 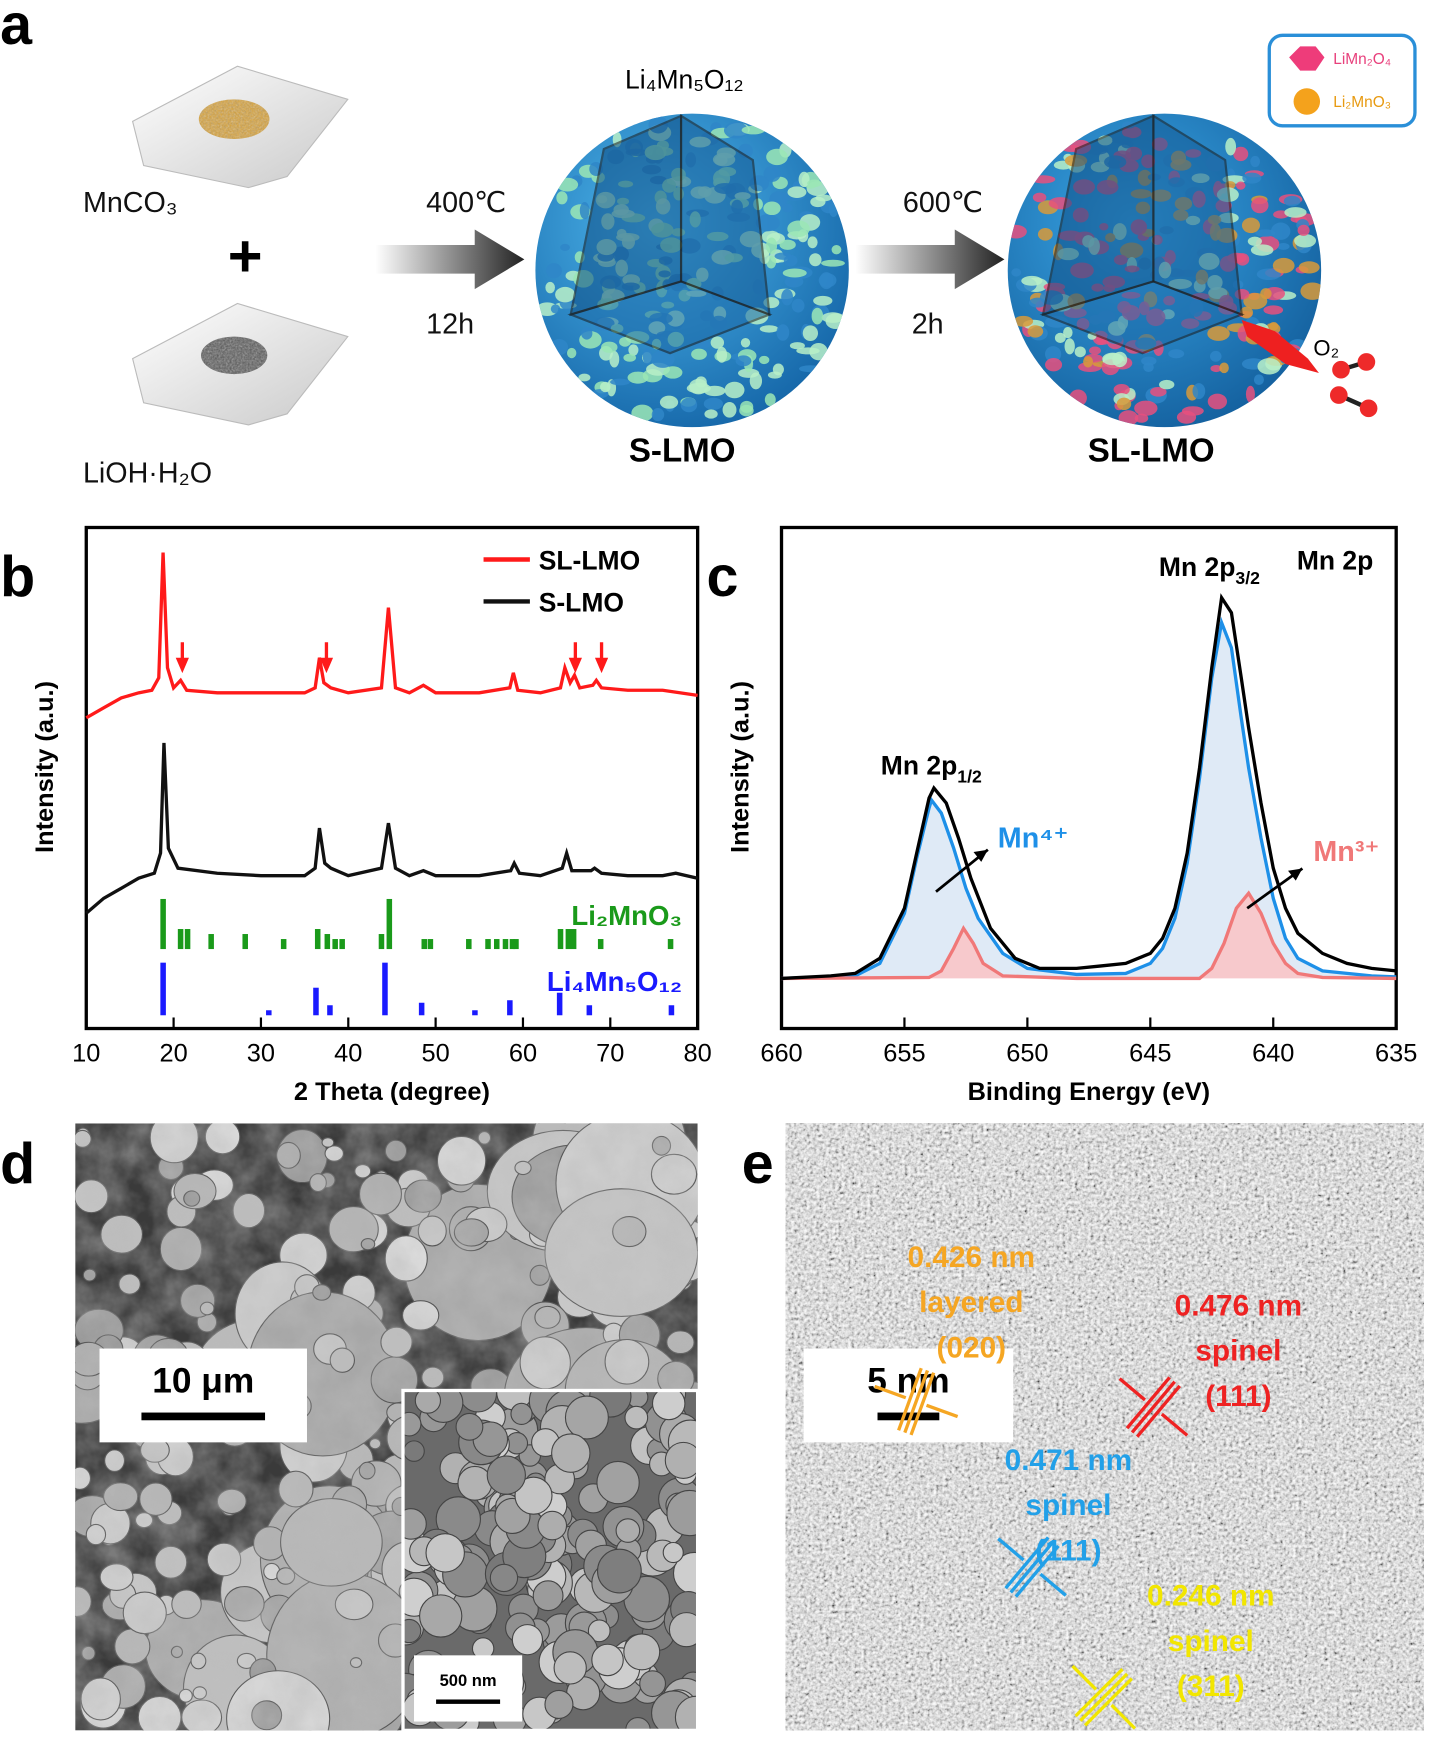 What do you see at coordinates (391, 636) in the screenshot?
I see `series-line` at bounding box center [391, 636].